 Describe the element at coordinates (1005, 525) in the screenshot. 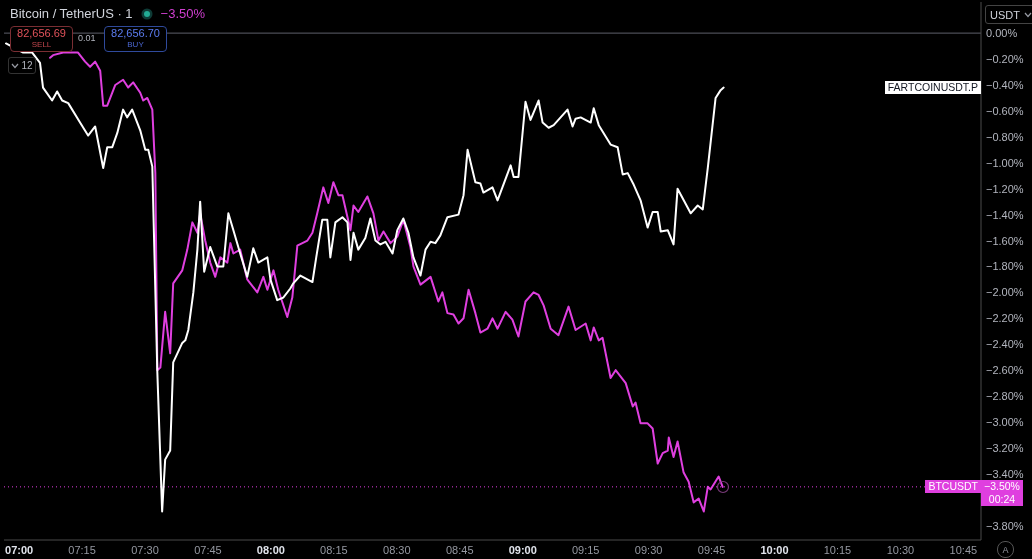

I see `y-tick-label: −3.80%` at that location.